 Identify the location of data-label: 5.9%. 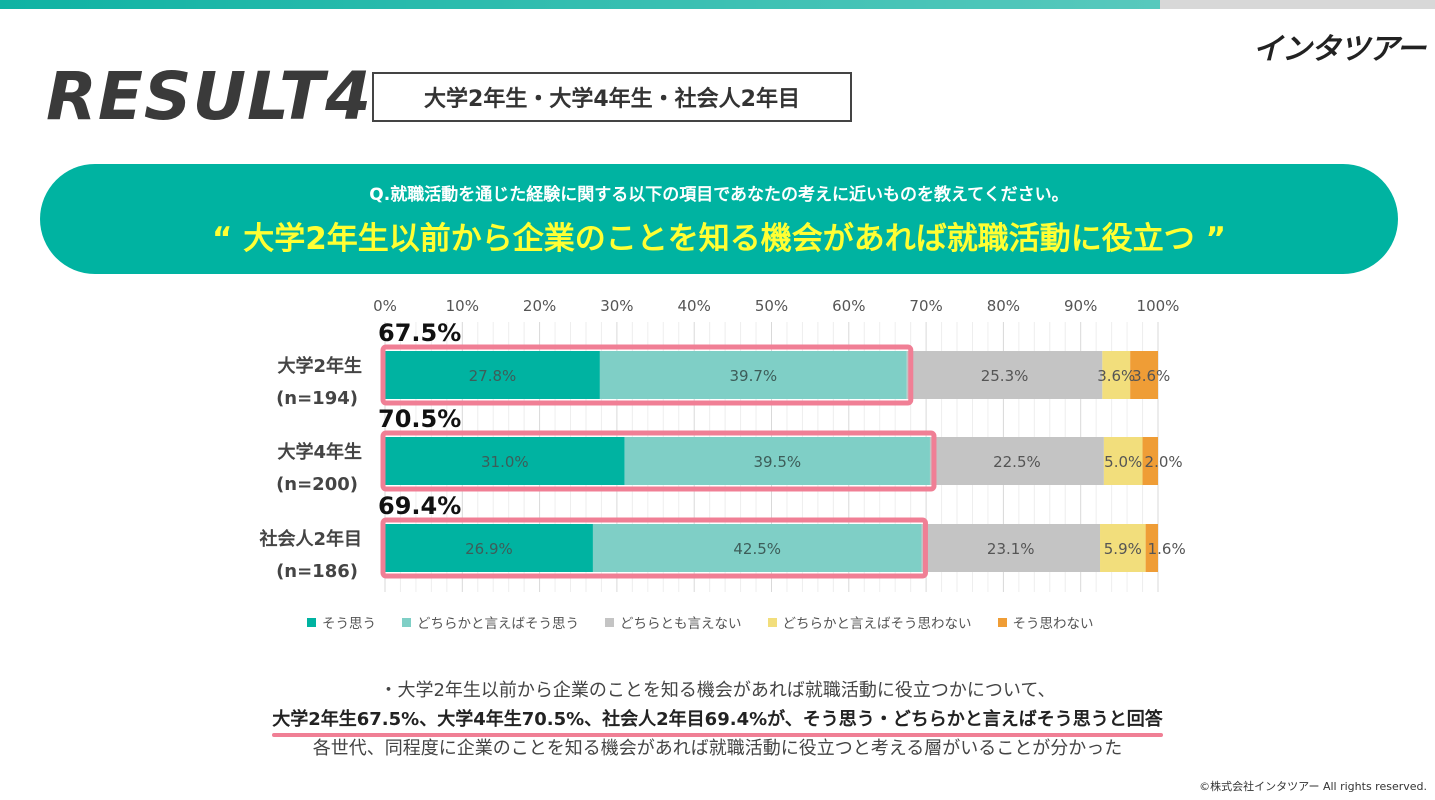
(1123, 549).